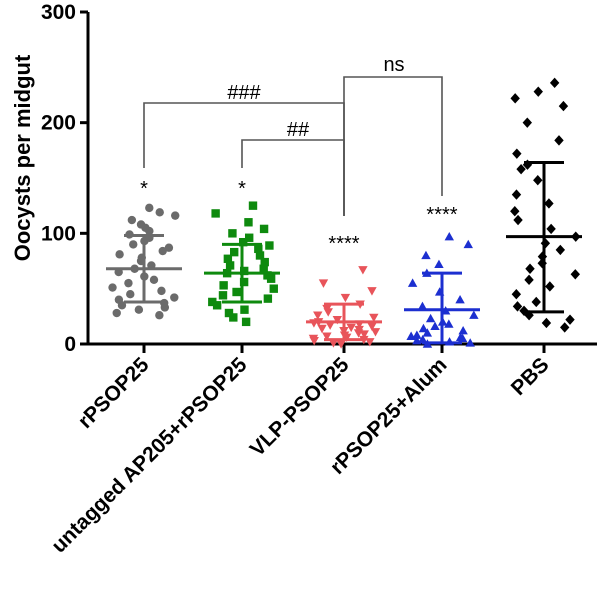 This screenshot has height=601, width=597. I want to click on comparison-label: ns, so click(393, 65).